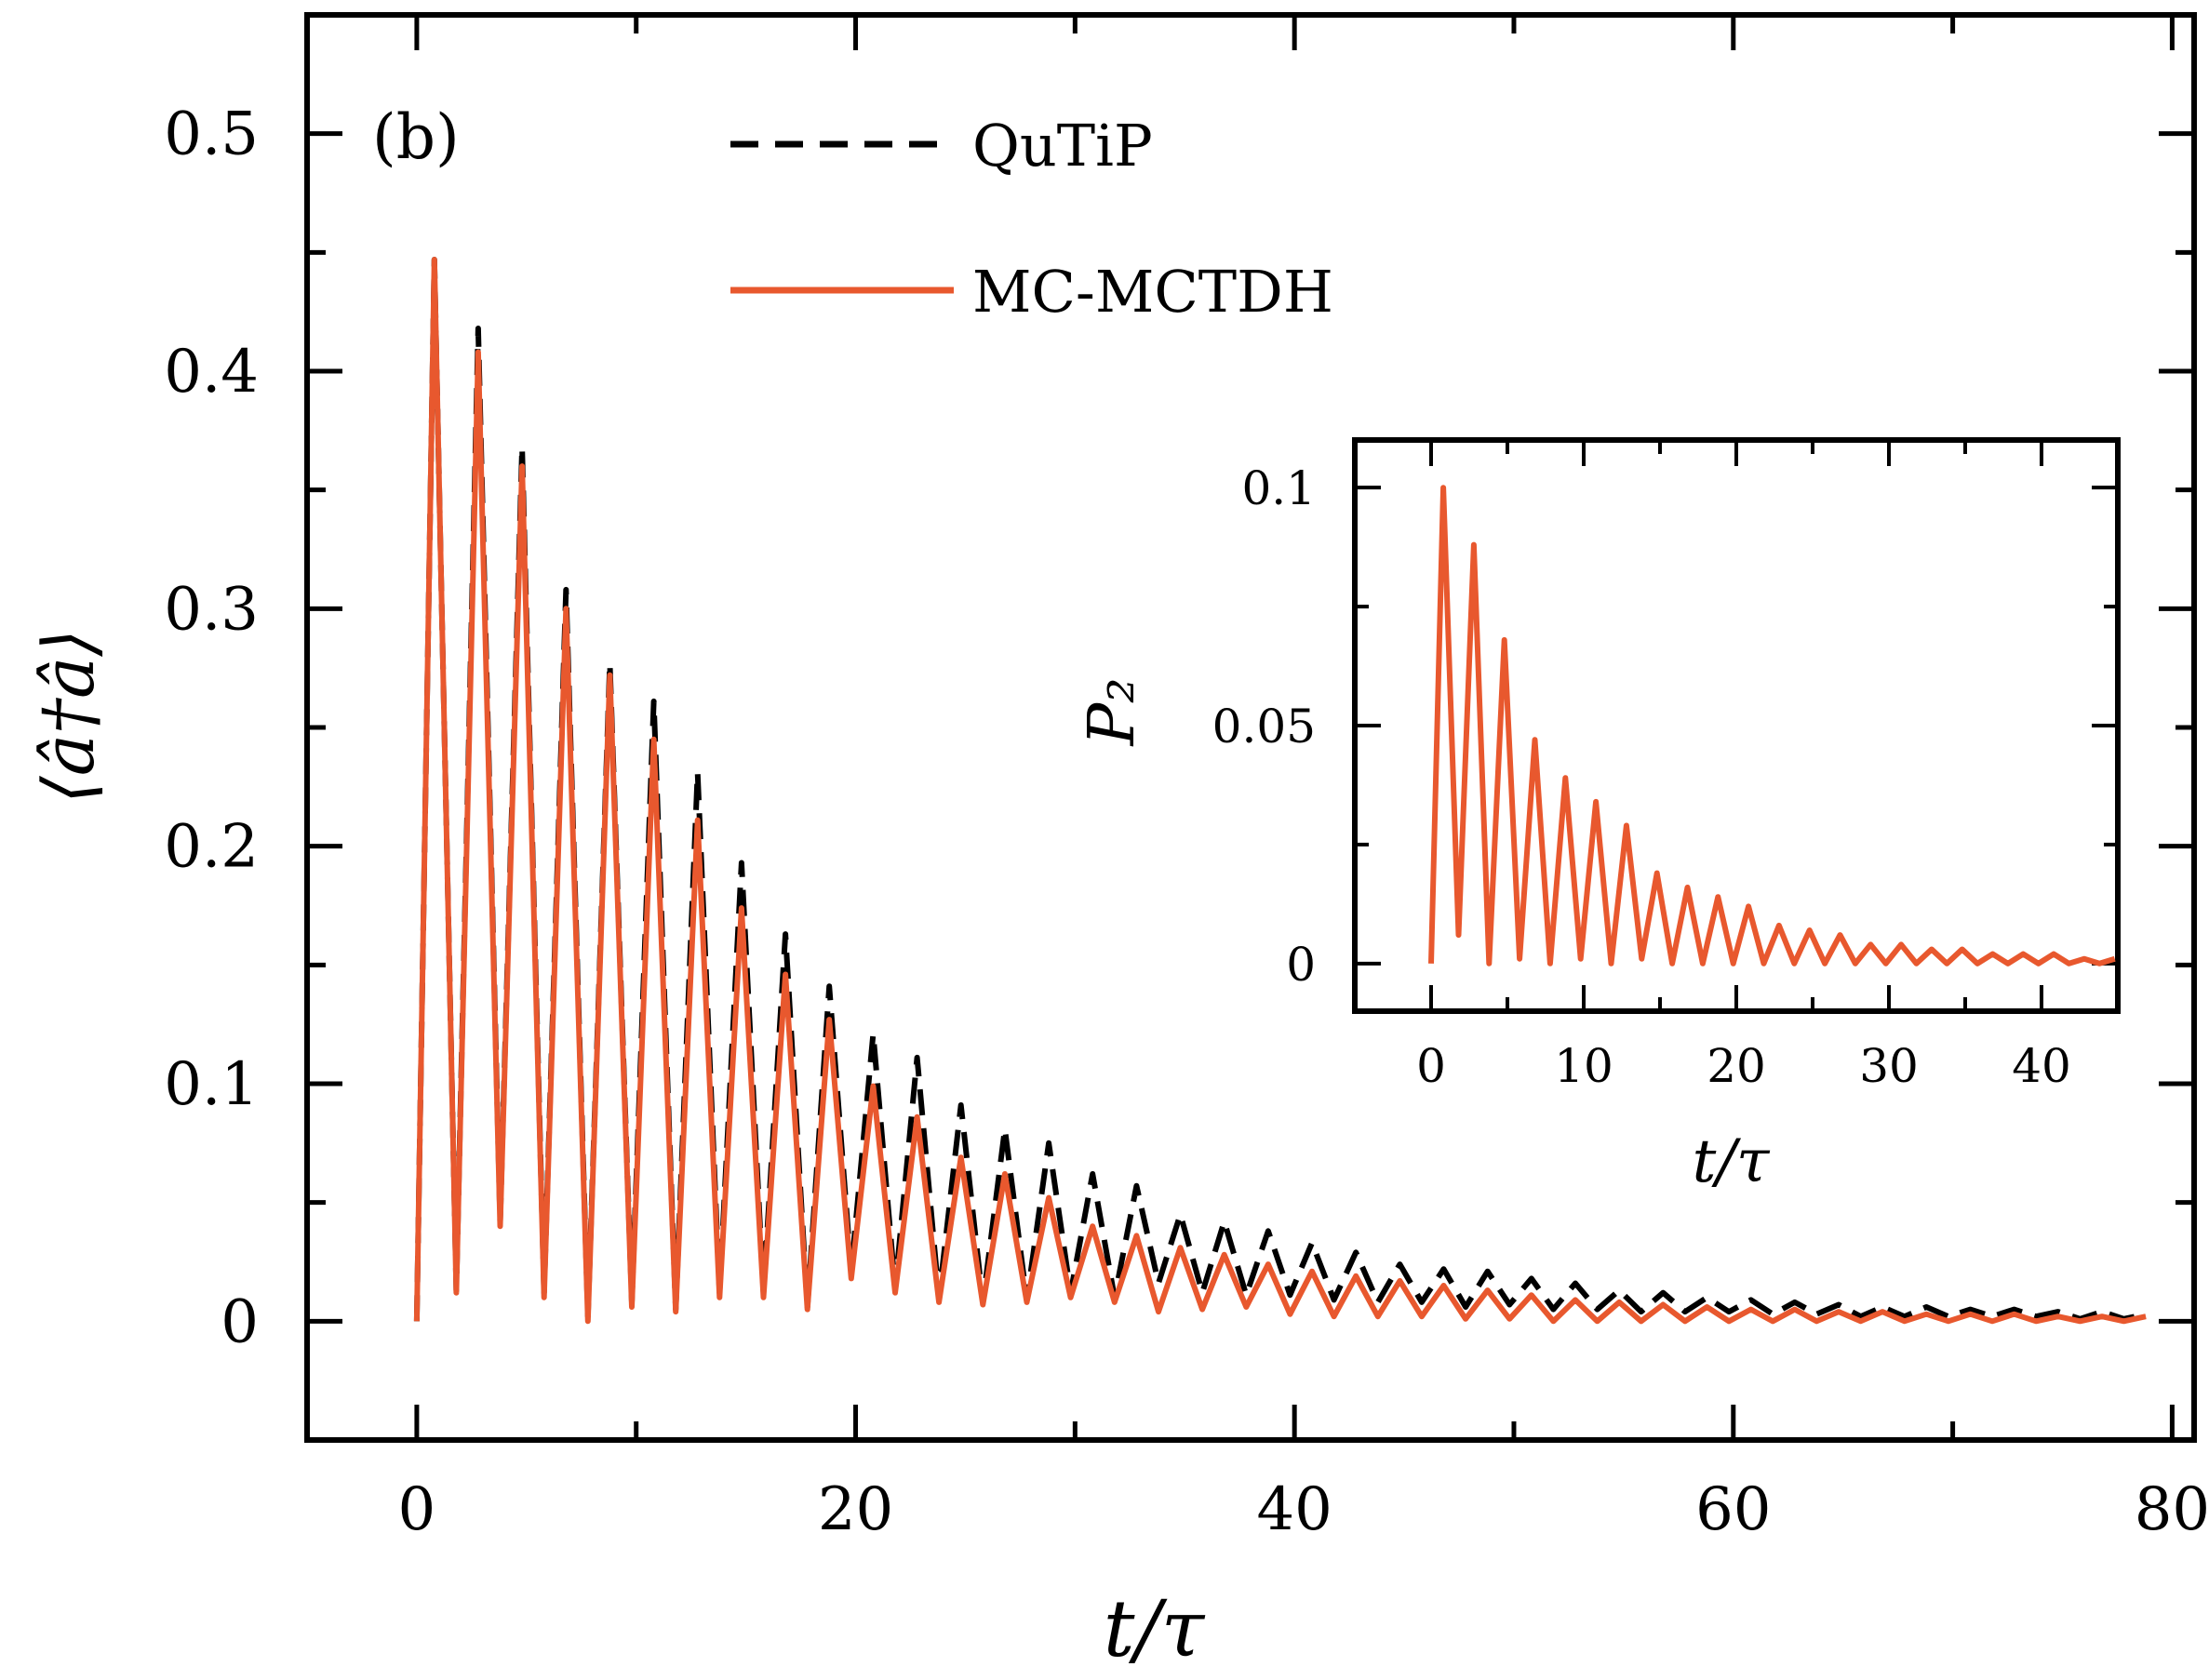 Image resolution: width=2209 pixels, height=1680 pixels. What do you see at coordinates (1112, 712) in the screenshot?
I see `inset-y-axis-title: P₂` at bounding box center [1112, 712].